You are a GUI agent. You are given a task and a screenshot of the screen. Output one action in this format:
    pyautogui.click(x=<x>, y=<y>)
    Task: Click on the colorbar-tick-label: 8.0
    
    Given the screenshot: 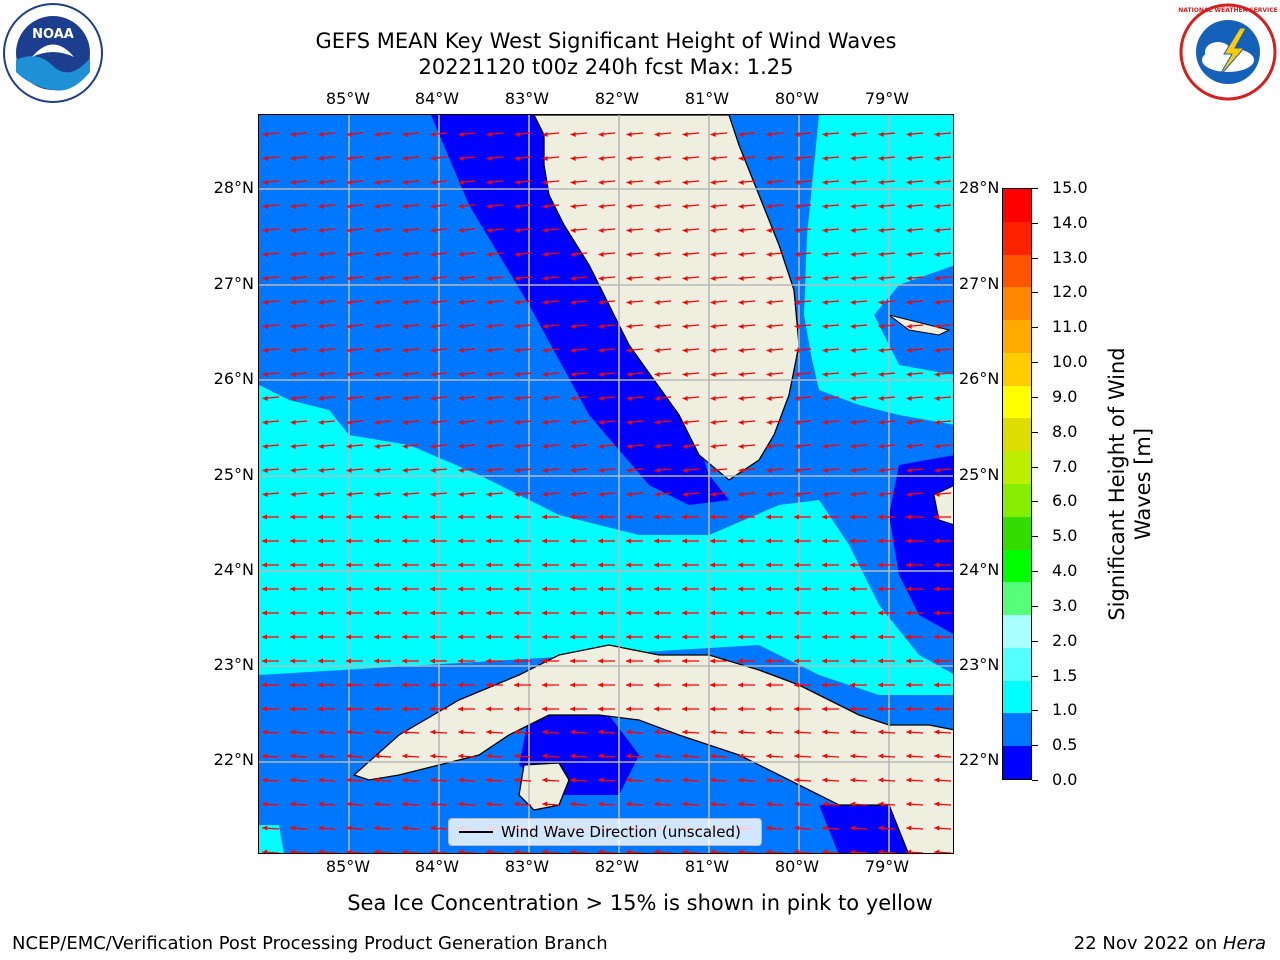 What is the action you would take?
    pyautogui.click(x=1065, y=431)
    